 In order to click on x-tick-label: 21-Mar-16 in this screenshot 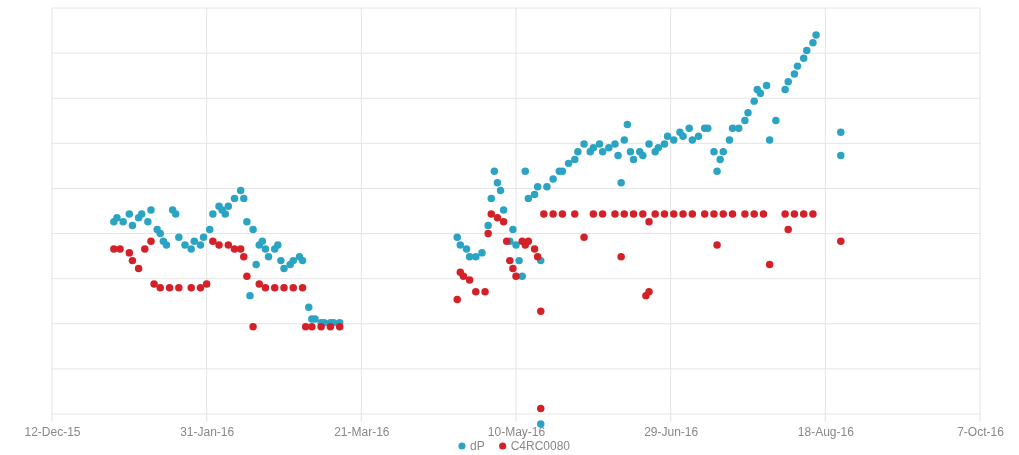, I will do `click(362, 431)`.